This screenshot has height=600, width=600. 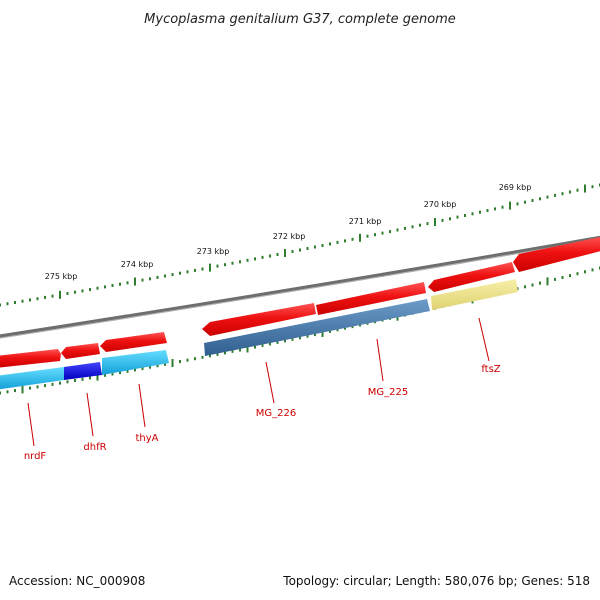 I want to click on gene-label-MG_226: MG_226, so click(x=276, y=413).